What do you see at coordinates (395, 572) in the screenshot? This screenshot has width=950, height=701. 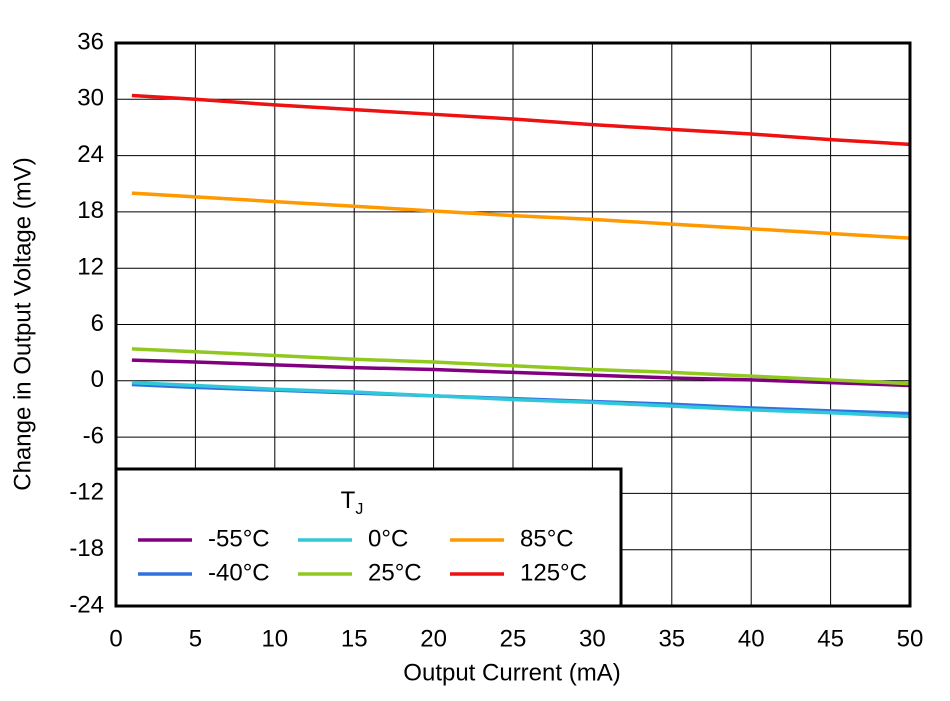 I see `legend-label: 25°C` at bounding box center [395, 572].